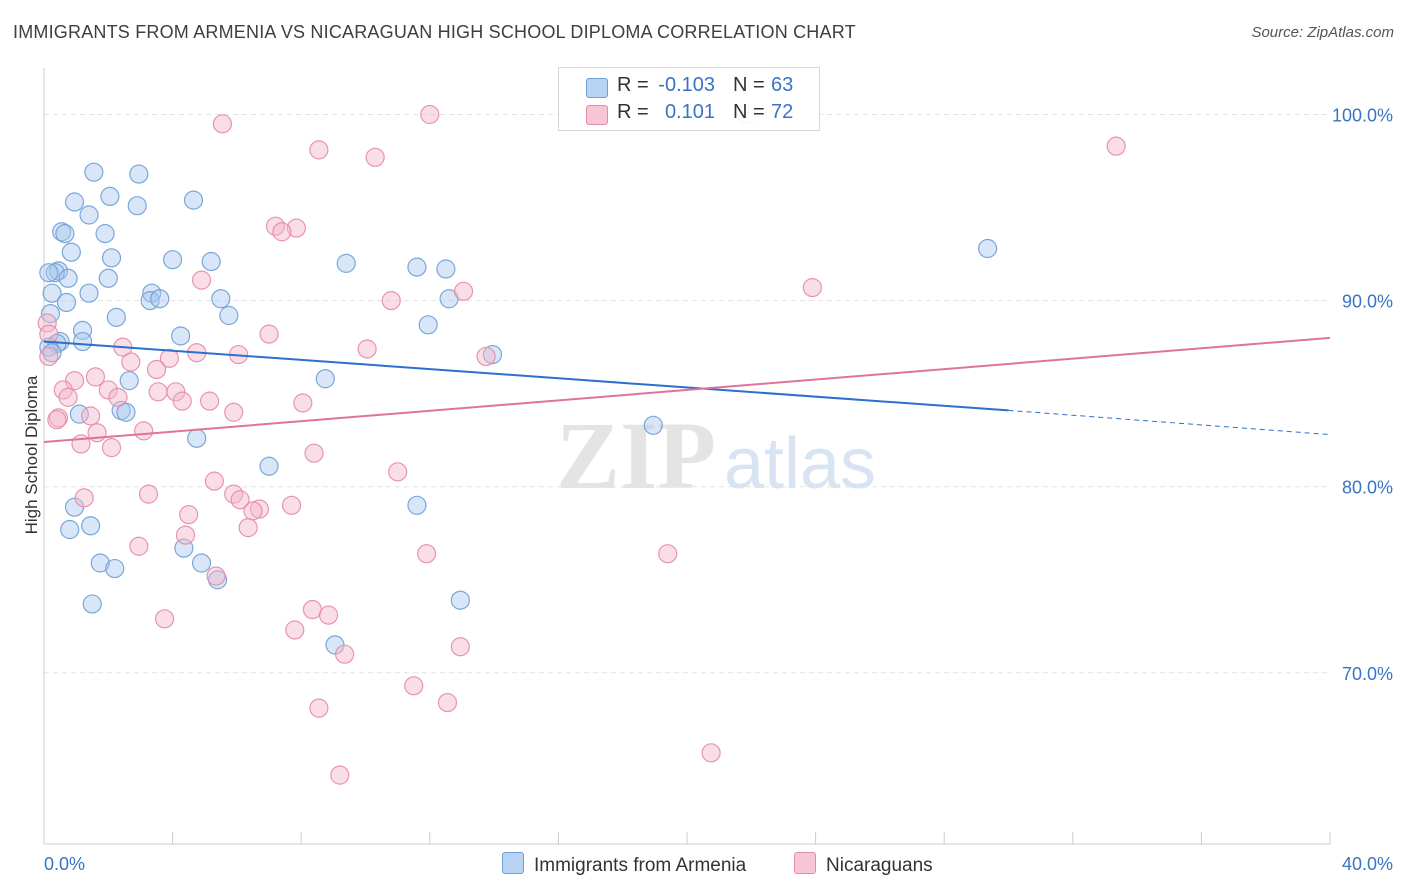 This screenshot has width=1406, height=892. What do you see at coordinates (636, 455) in the screenshot?
I see `watermark-zip: ZIP` at bounding box center [636, 455].